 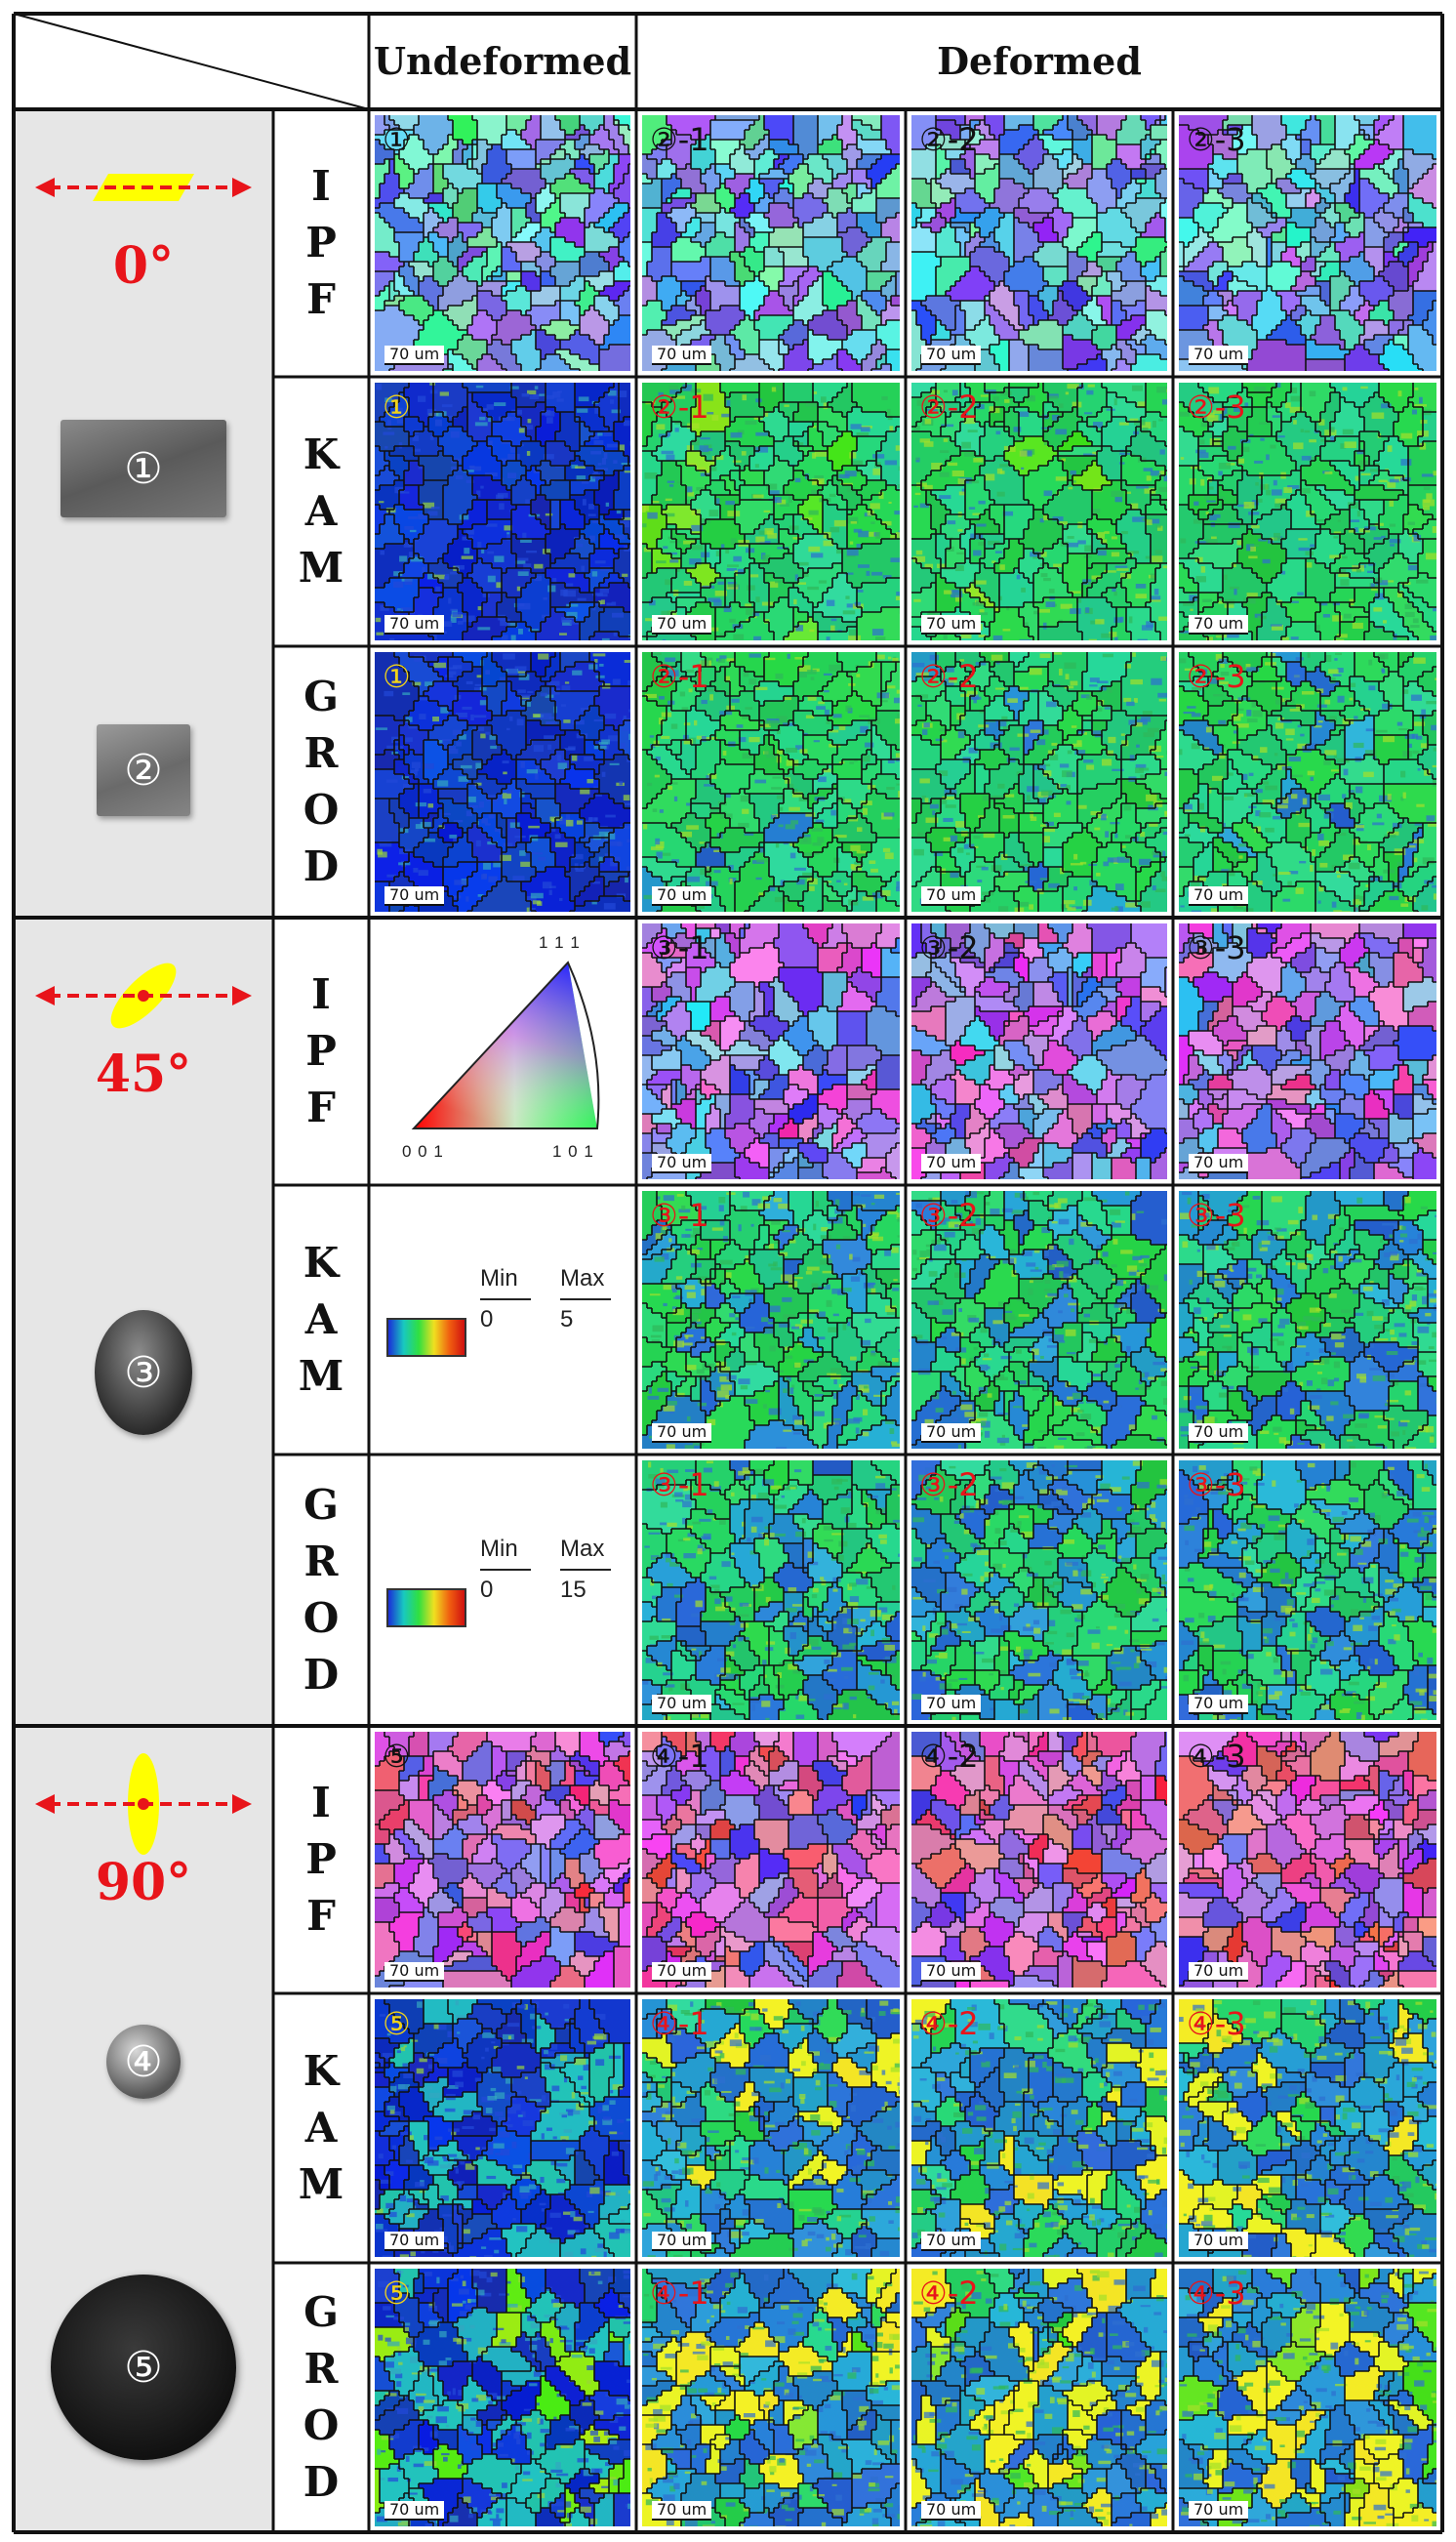 What do you see at coordinates (502, 2397) in the screenshot?
I see `undeformed-grod-map: ⑤ 70 um` at bounding box center [502, 2397].